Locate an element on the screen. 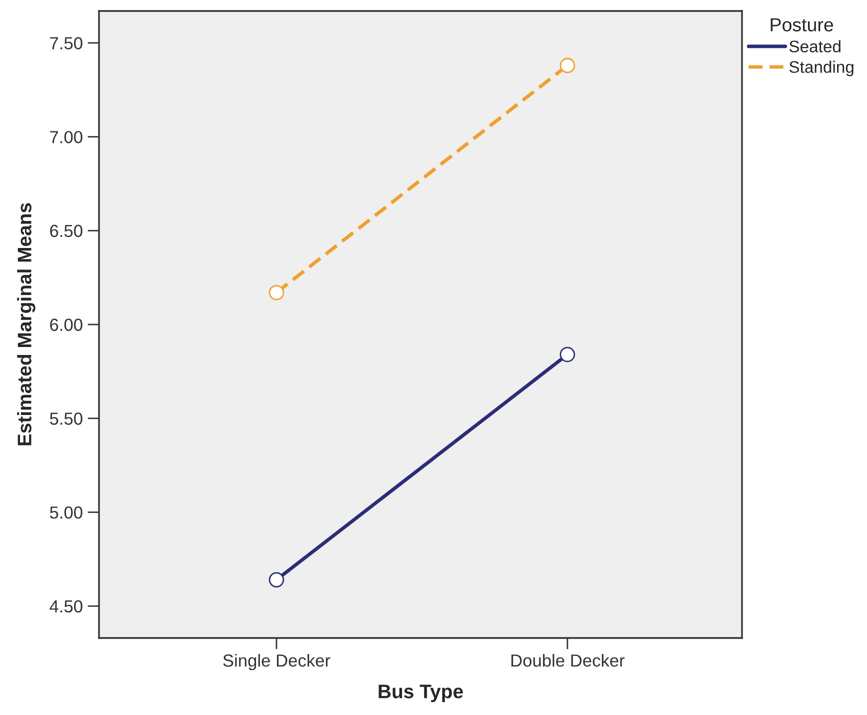 This screenshot has height=715, width=867. legend-label: Standing is located at coordinates (821, 68).